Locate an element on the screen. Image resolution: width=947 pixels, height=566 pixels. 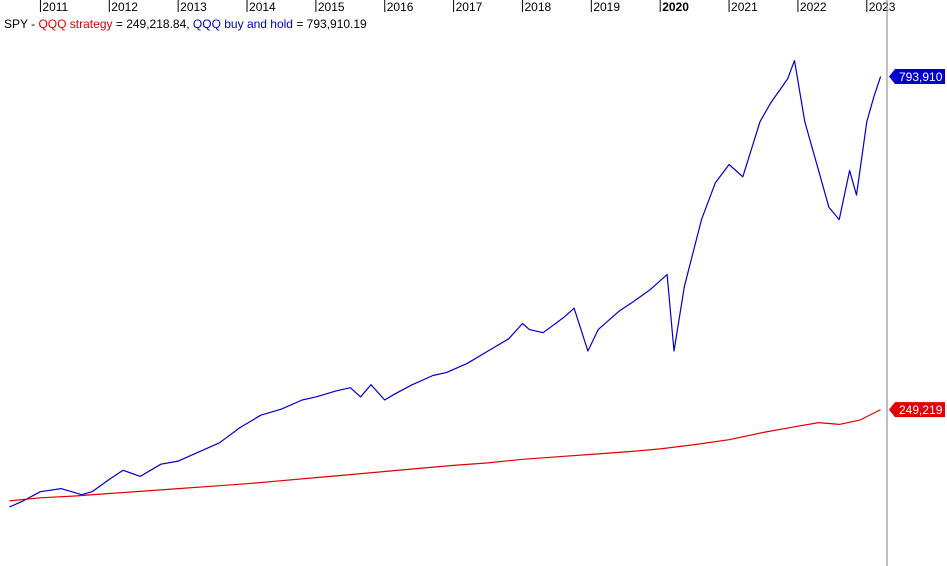
buyhold-value-tag: 793,910 is located at coordinates (917, 77).